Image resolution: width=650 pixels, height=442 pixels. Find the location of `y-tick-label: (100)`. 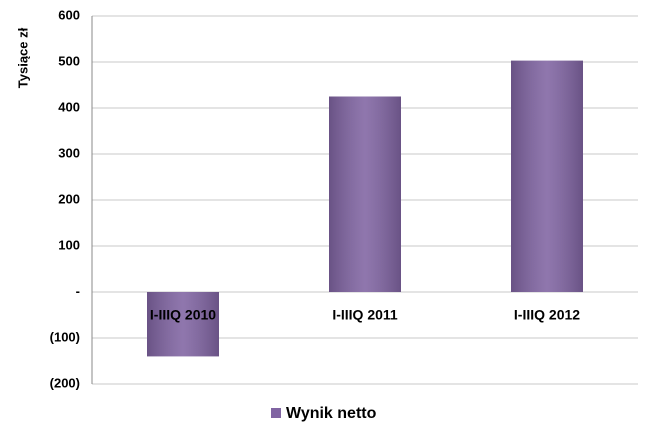

y-tick-label: (100) is located at coordinates (65, 336).